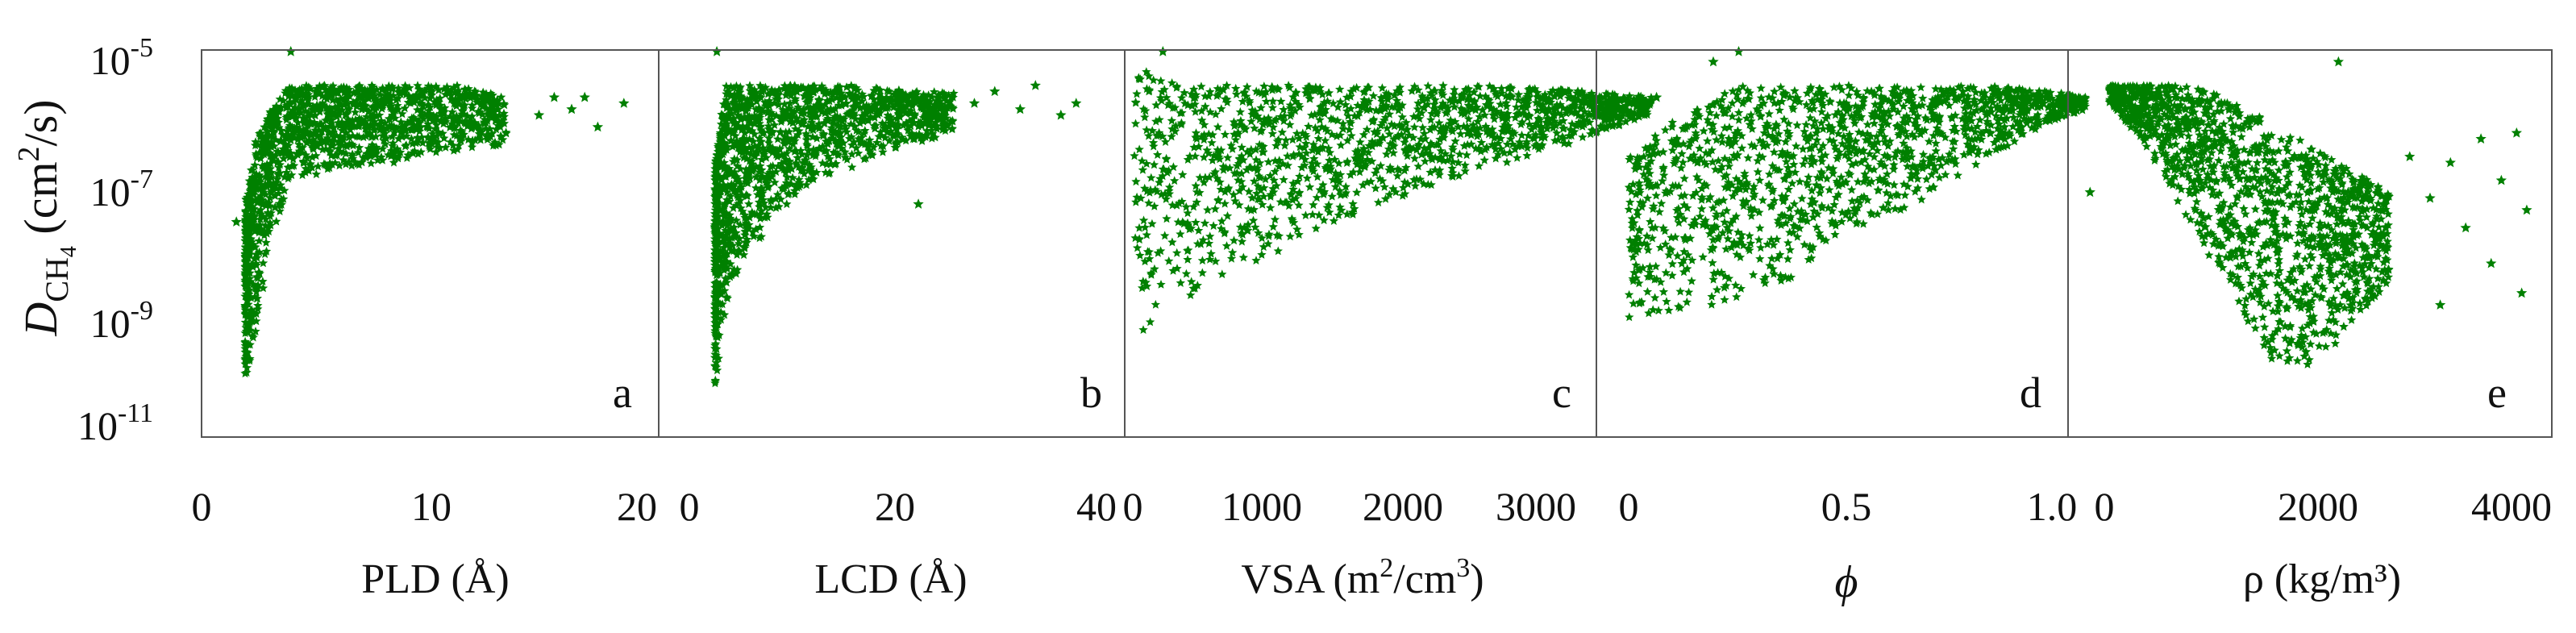 The height and width of the screenshot is (633, 2576). Describe the element at coordinates (121, 321) in the screenshot. I see `y-tick-label-1e-9: 10⁻⁹` at that location.